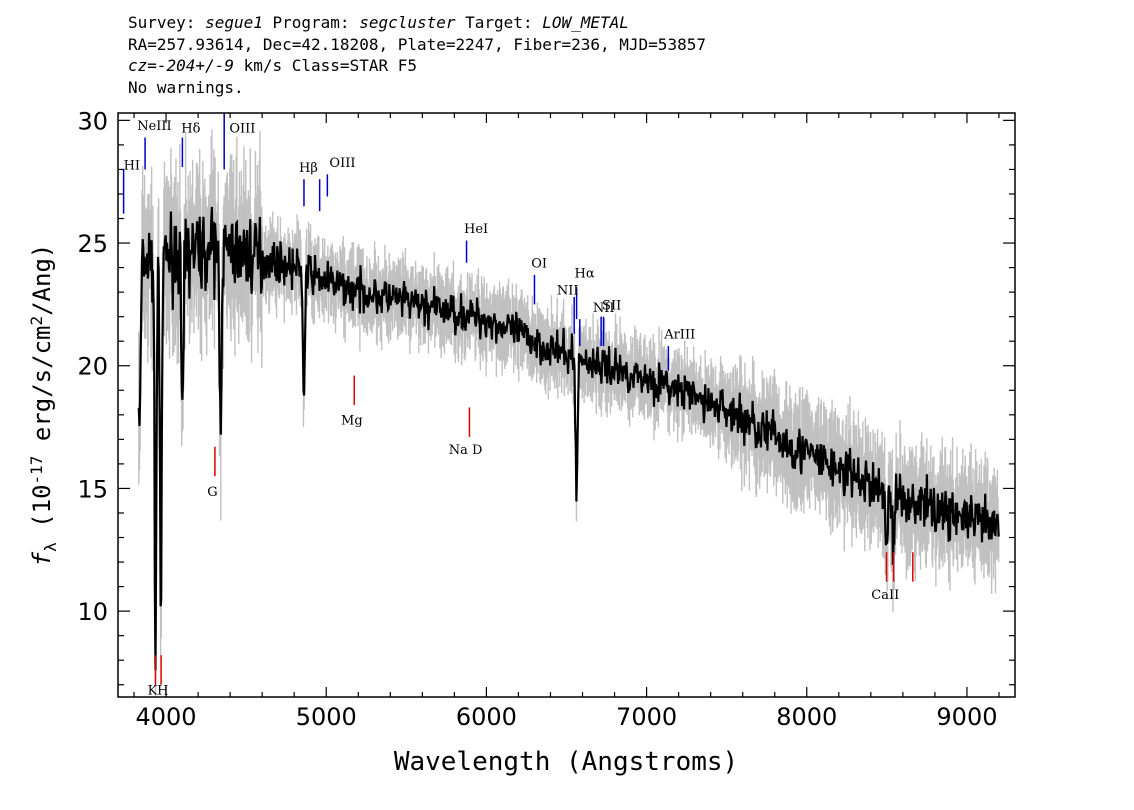 Image resolution: width=1134 pixels, height=810 pixels. I want to click on emission-line-label: SII, so click(611, 305).